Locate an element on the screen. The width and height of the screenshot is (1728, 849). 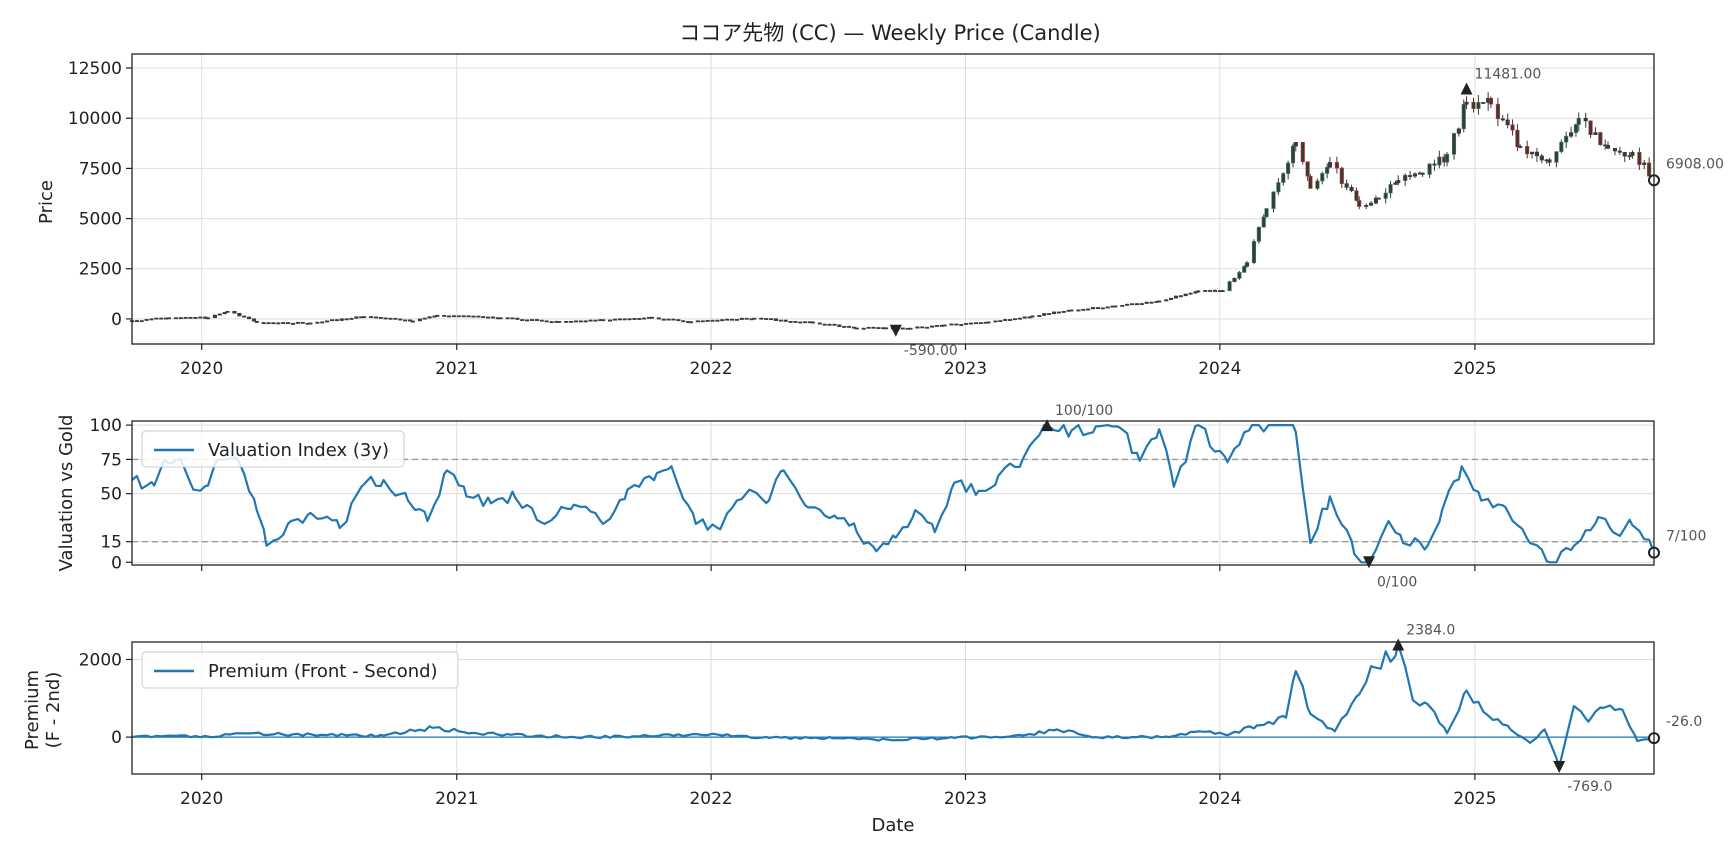
min-annotation-label: 0/100 is located at coordinates (1397, 582).